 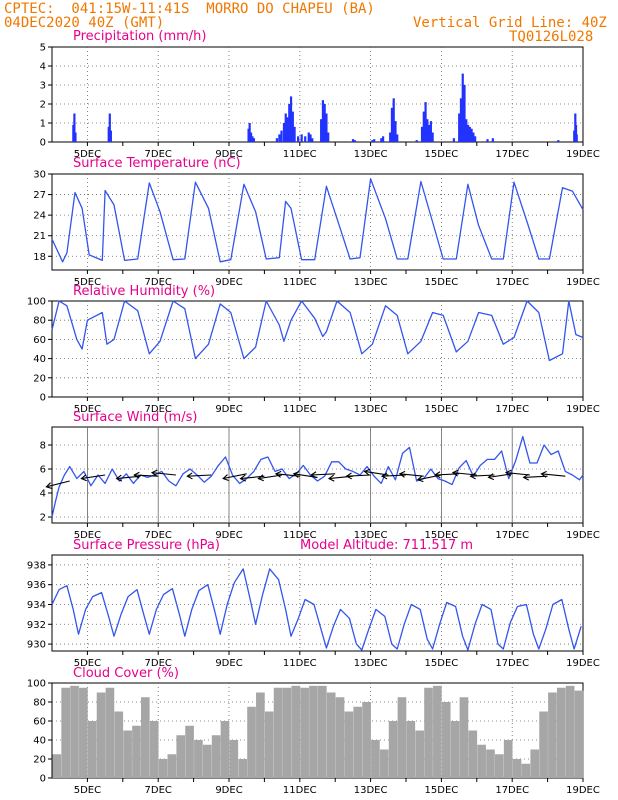 I want to click on wind-date-label: 15DEC, so click(x=442, y=535).